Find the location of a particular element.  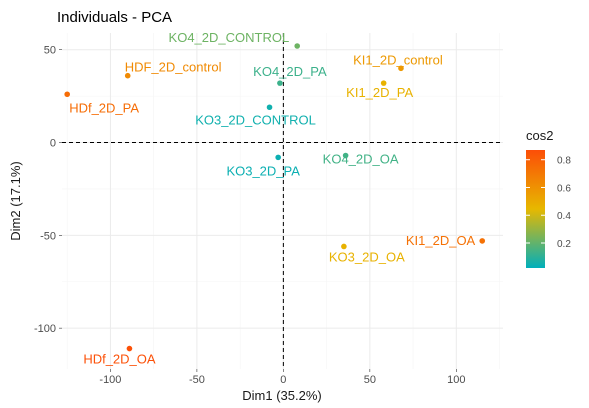

legend: cos2 0.2 0.4 0.6 0.8 is located at coordinates (548, 198).